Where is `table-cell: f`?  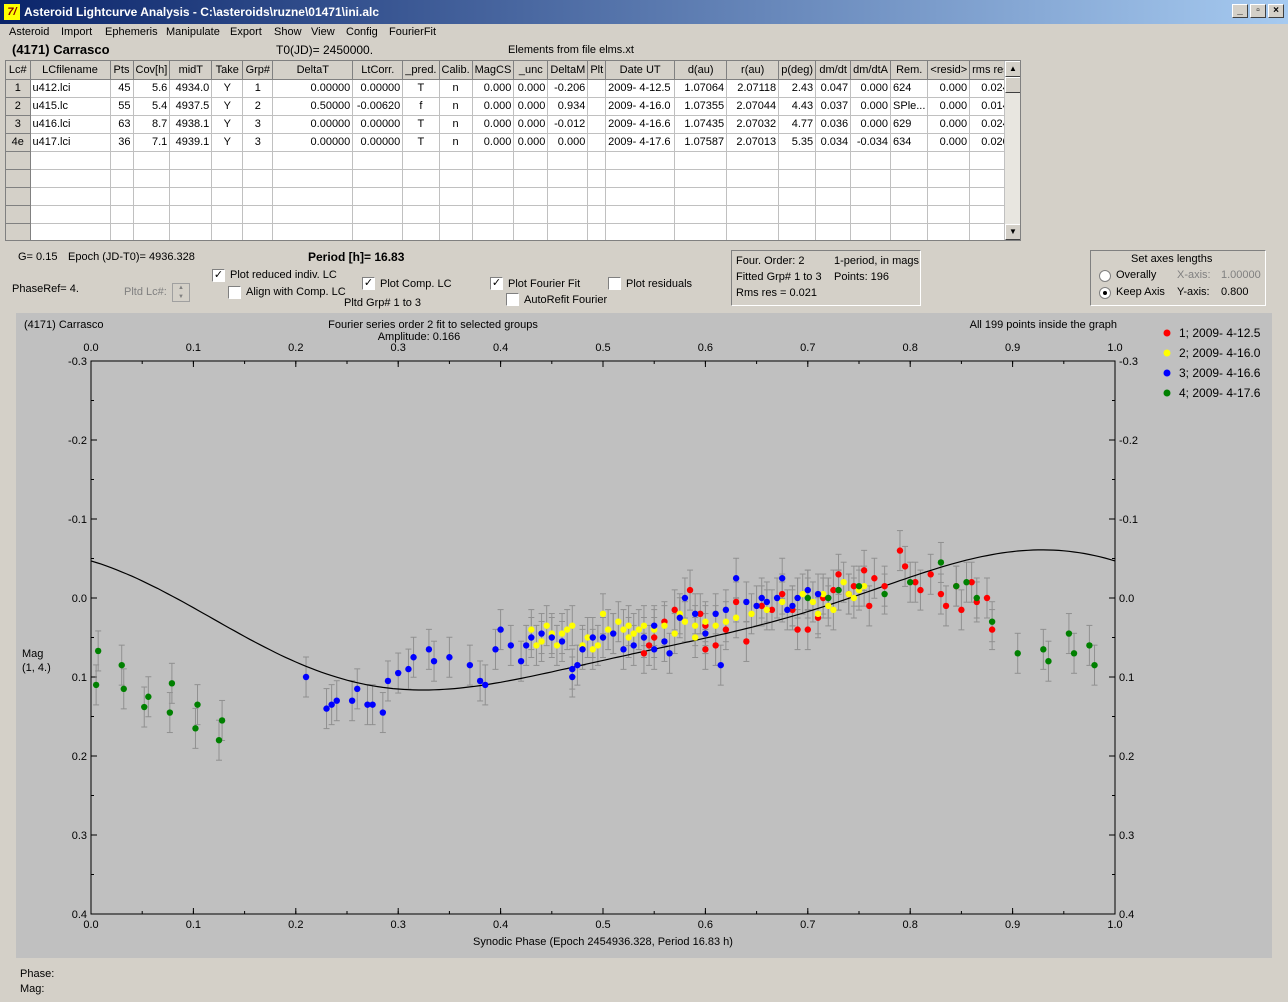 table-cell: f is located at coordinates (421, 106).